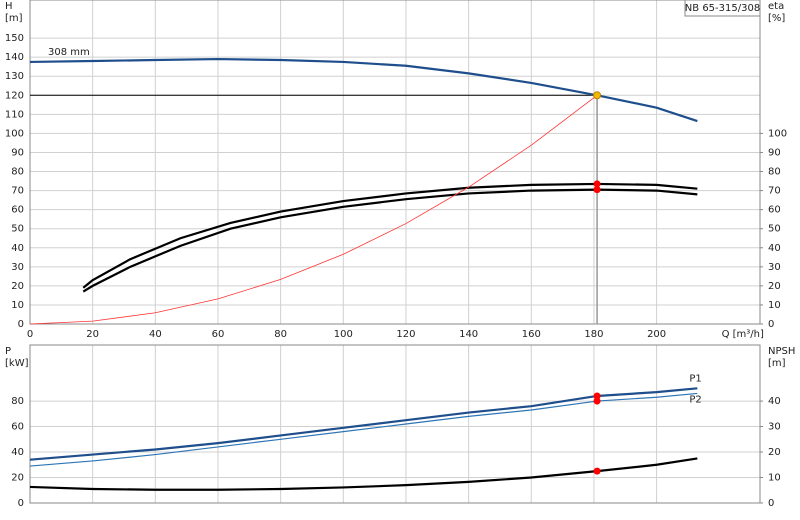 The width and height of the screenshot is (800, 520). Describe the element at coordinates (774, 229) in the screenshot. I see `y2-tick-label: 50` at that location.